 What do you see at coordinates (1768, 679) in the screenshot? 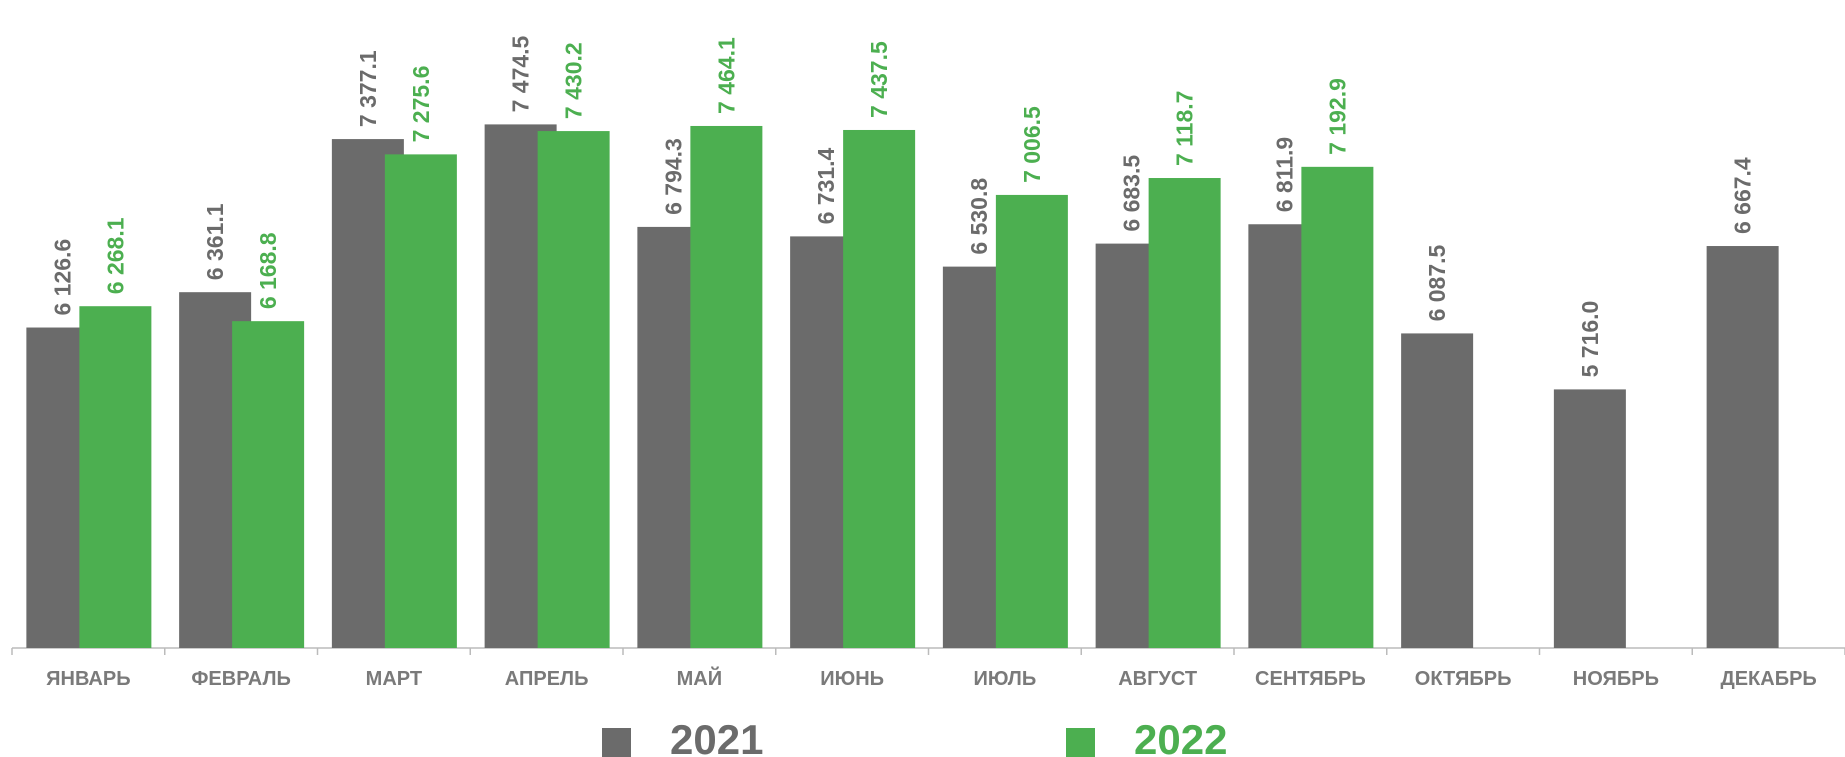
I see `x-tick-label: ДЕКАБРЬ` at bounding box center [1768, 679].